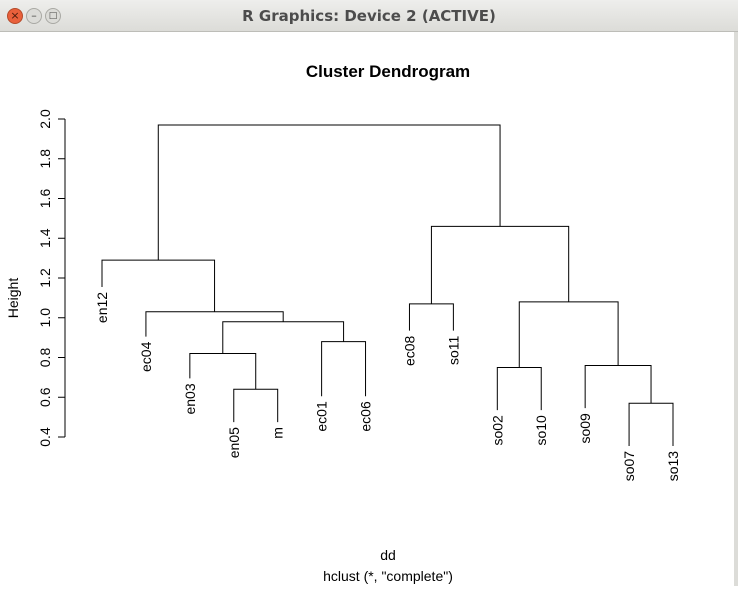 The image size is (738, 591). I want to click on leaf-label: en03, so click(190, 398).